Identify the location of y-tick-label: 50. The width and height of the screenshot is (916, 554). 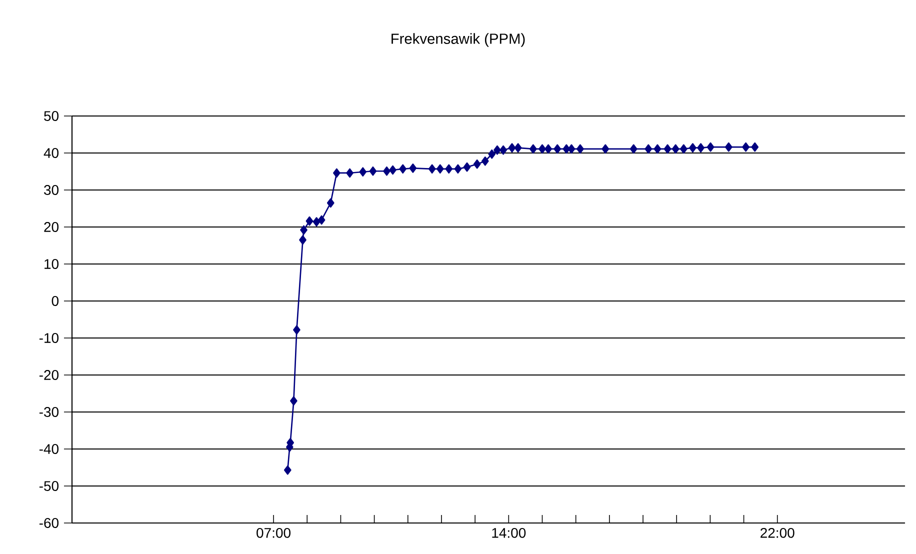
(51, 116).